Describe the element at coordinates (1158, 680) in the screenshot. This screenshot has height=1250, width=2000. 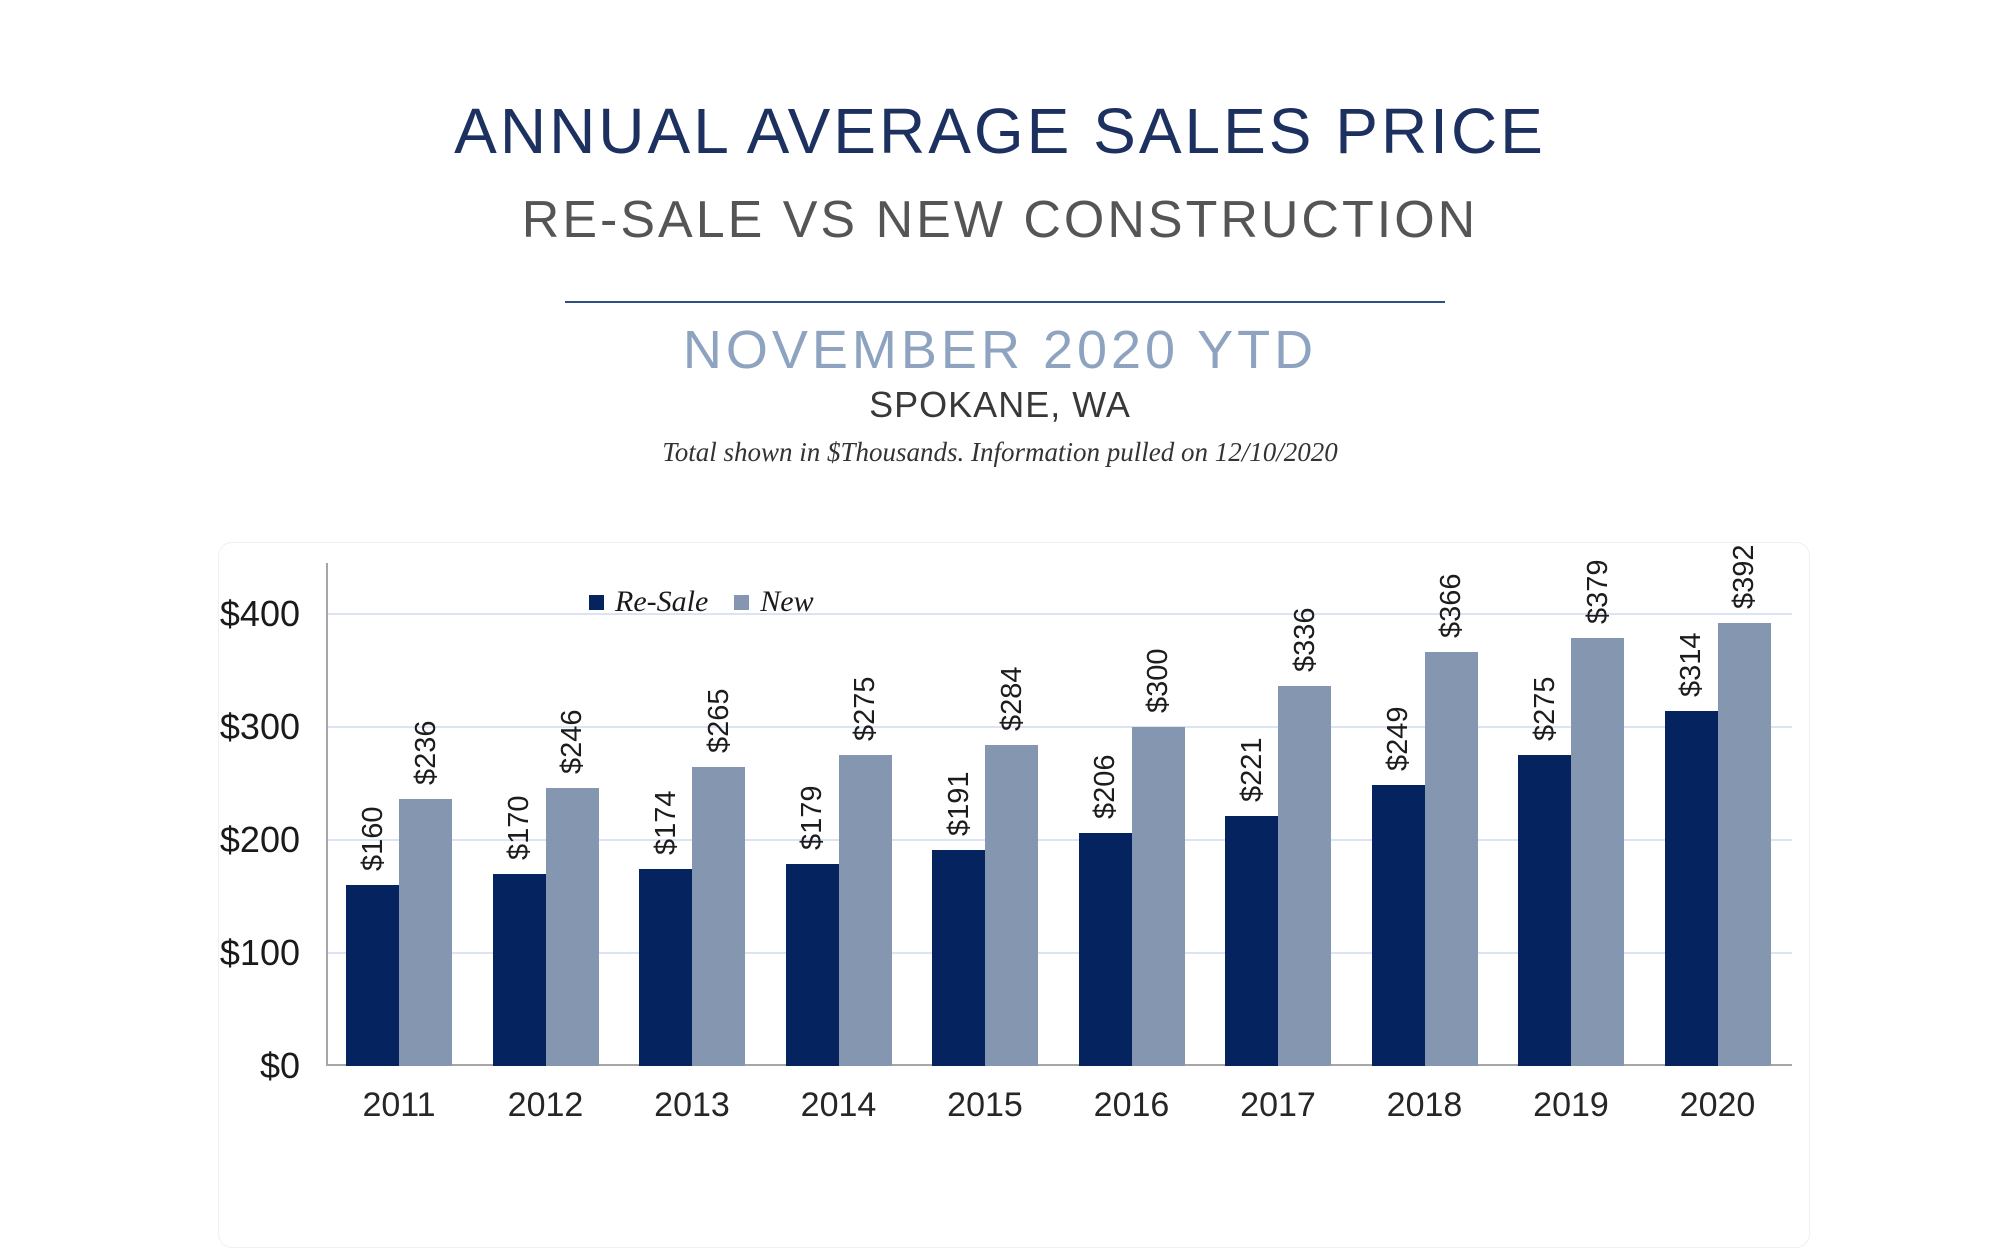
I see `bar-label-new-2016: $300` at that location.